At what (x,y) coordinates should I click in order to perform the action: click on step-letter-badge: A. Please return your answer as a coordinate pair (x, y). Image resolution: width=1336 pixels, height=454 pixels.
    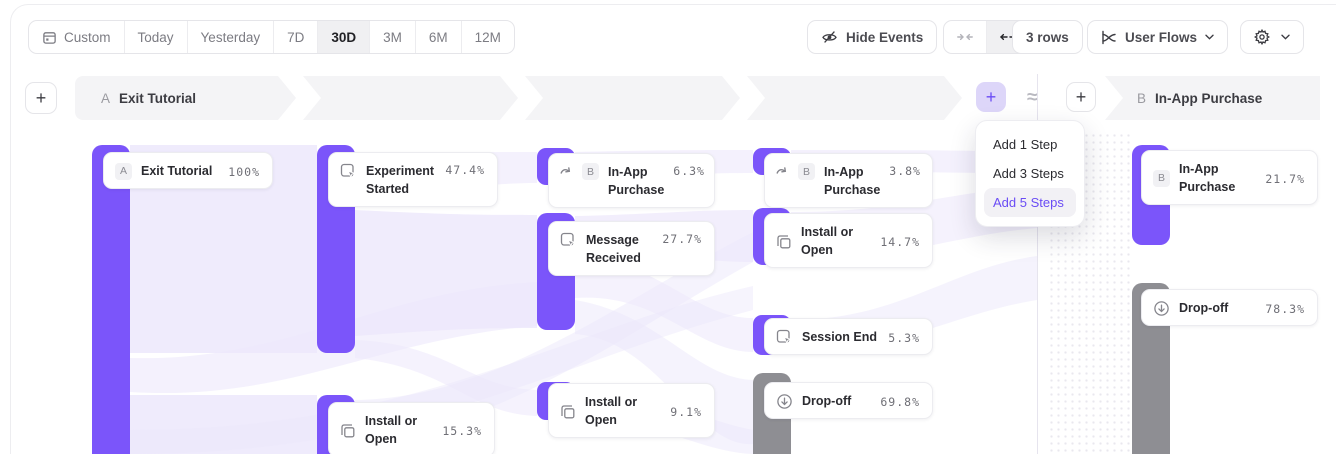
    Looking at the image, I should click on (123, 171).